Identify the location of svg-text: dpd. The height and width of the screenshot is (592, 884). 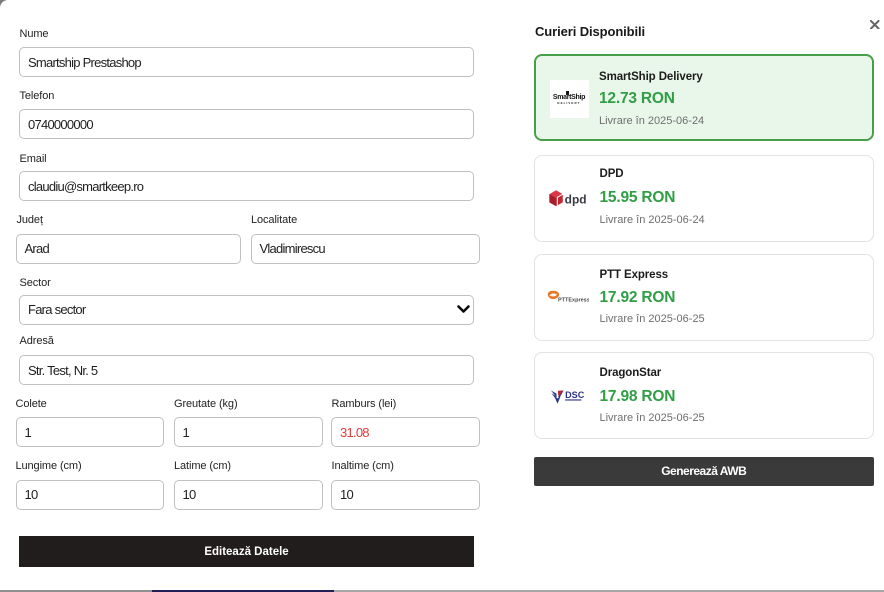
(575, 199).